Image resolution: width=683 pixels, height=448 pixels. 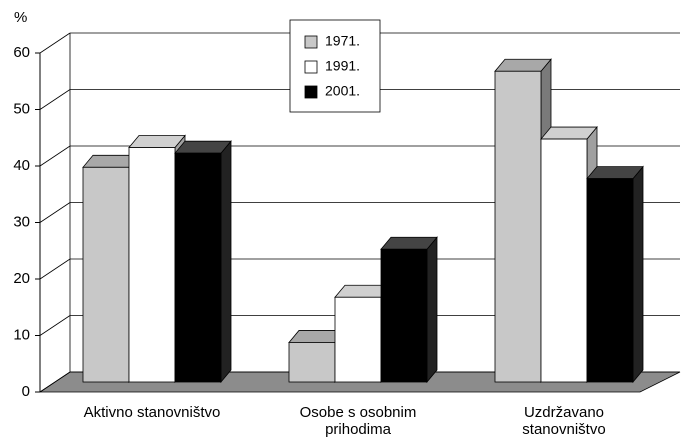 I want to click on legend-label: 2001., so click(x=342, y=91).